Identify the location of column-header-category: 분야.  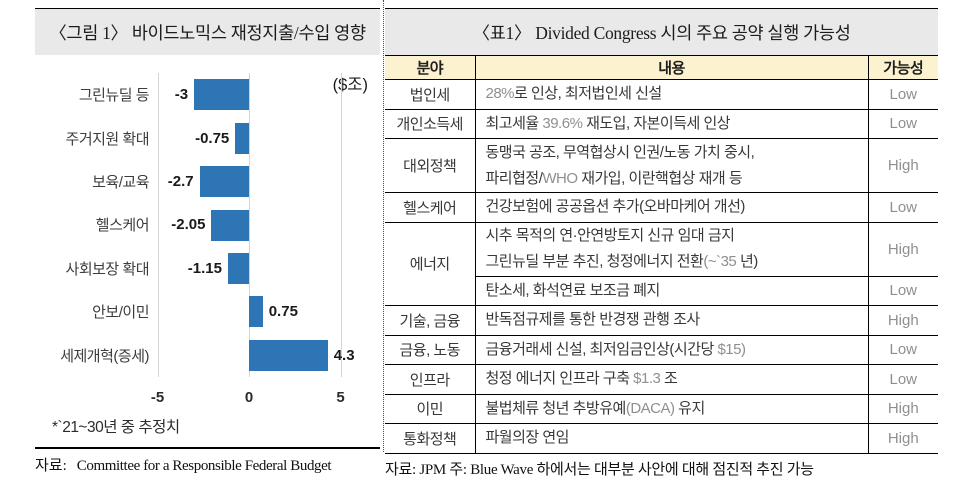
(430, 67).